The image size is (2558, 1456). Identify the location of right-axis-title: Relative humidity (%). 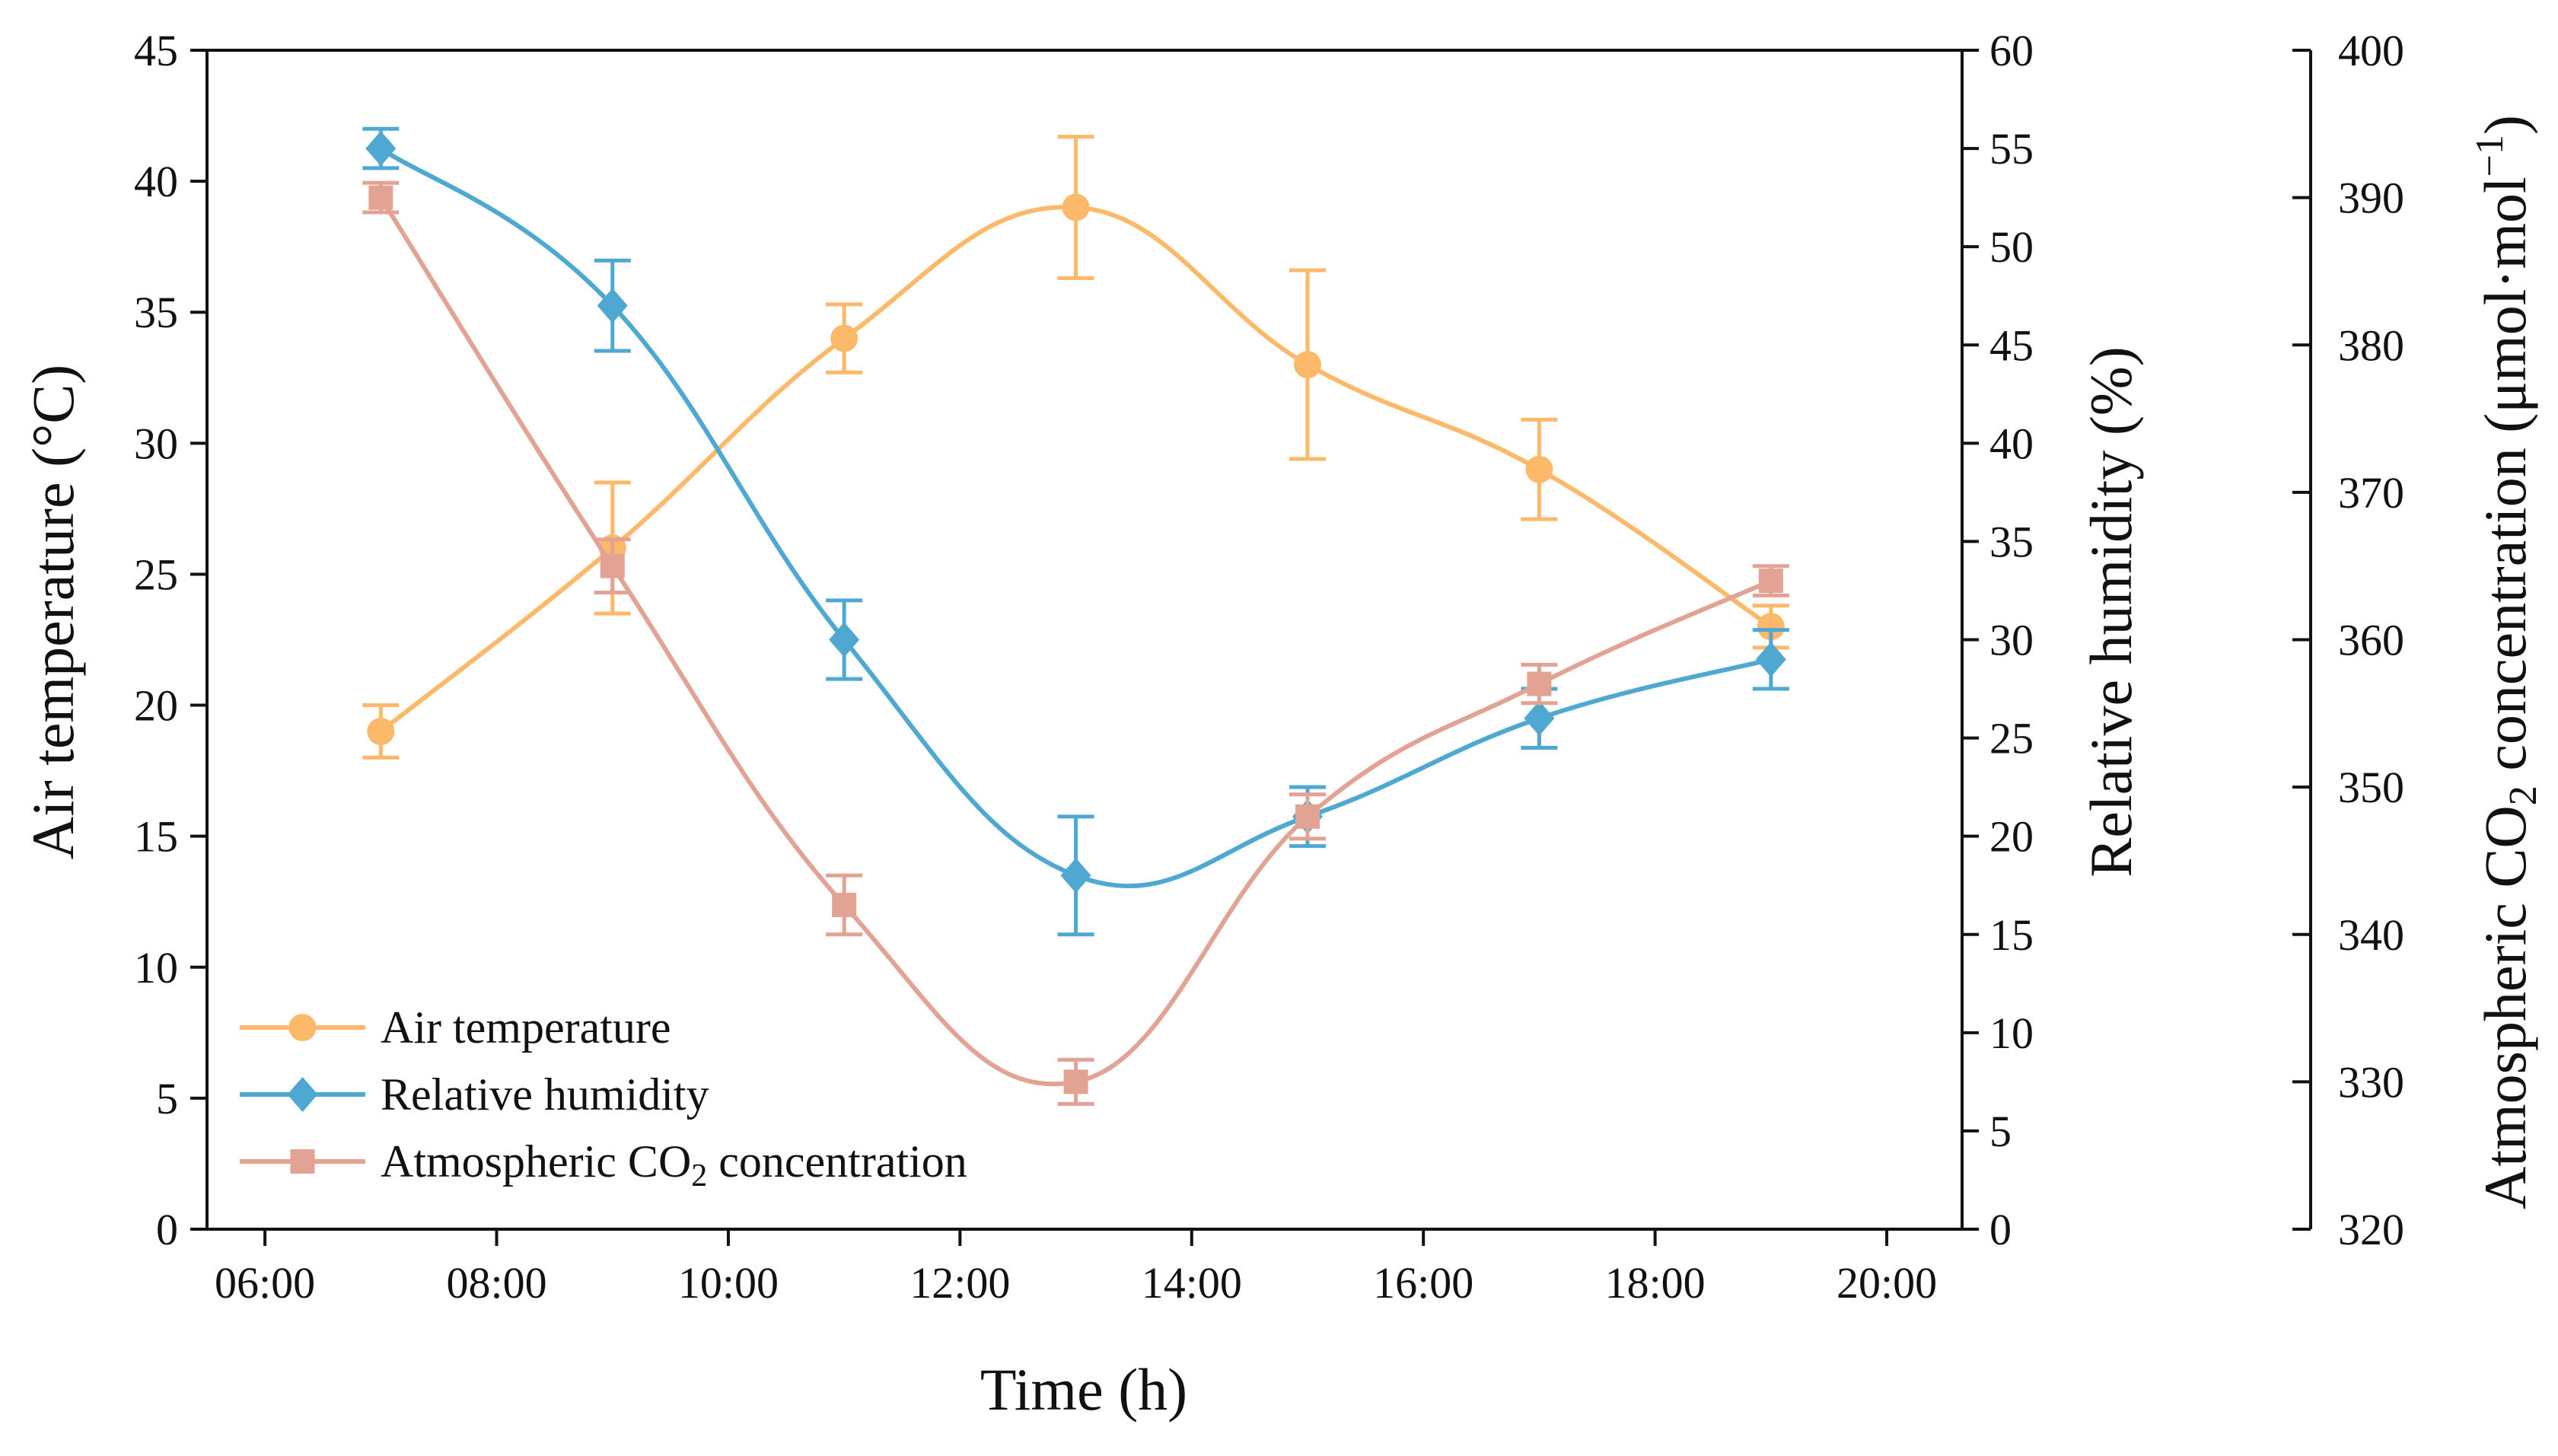
(2111, 612).